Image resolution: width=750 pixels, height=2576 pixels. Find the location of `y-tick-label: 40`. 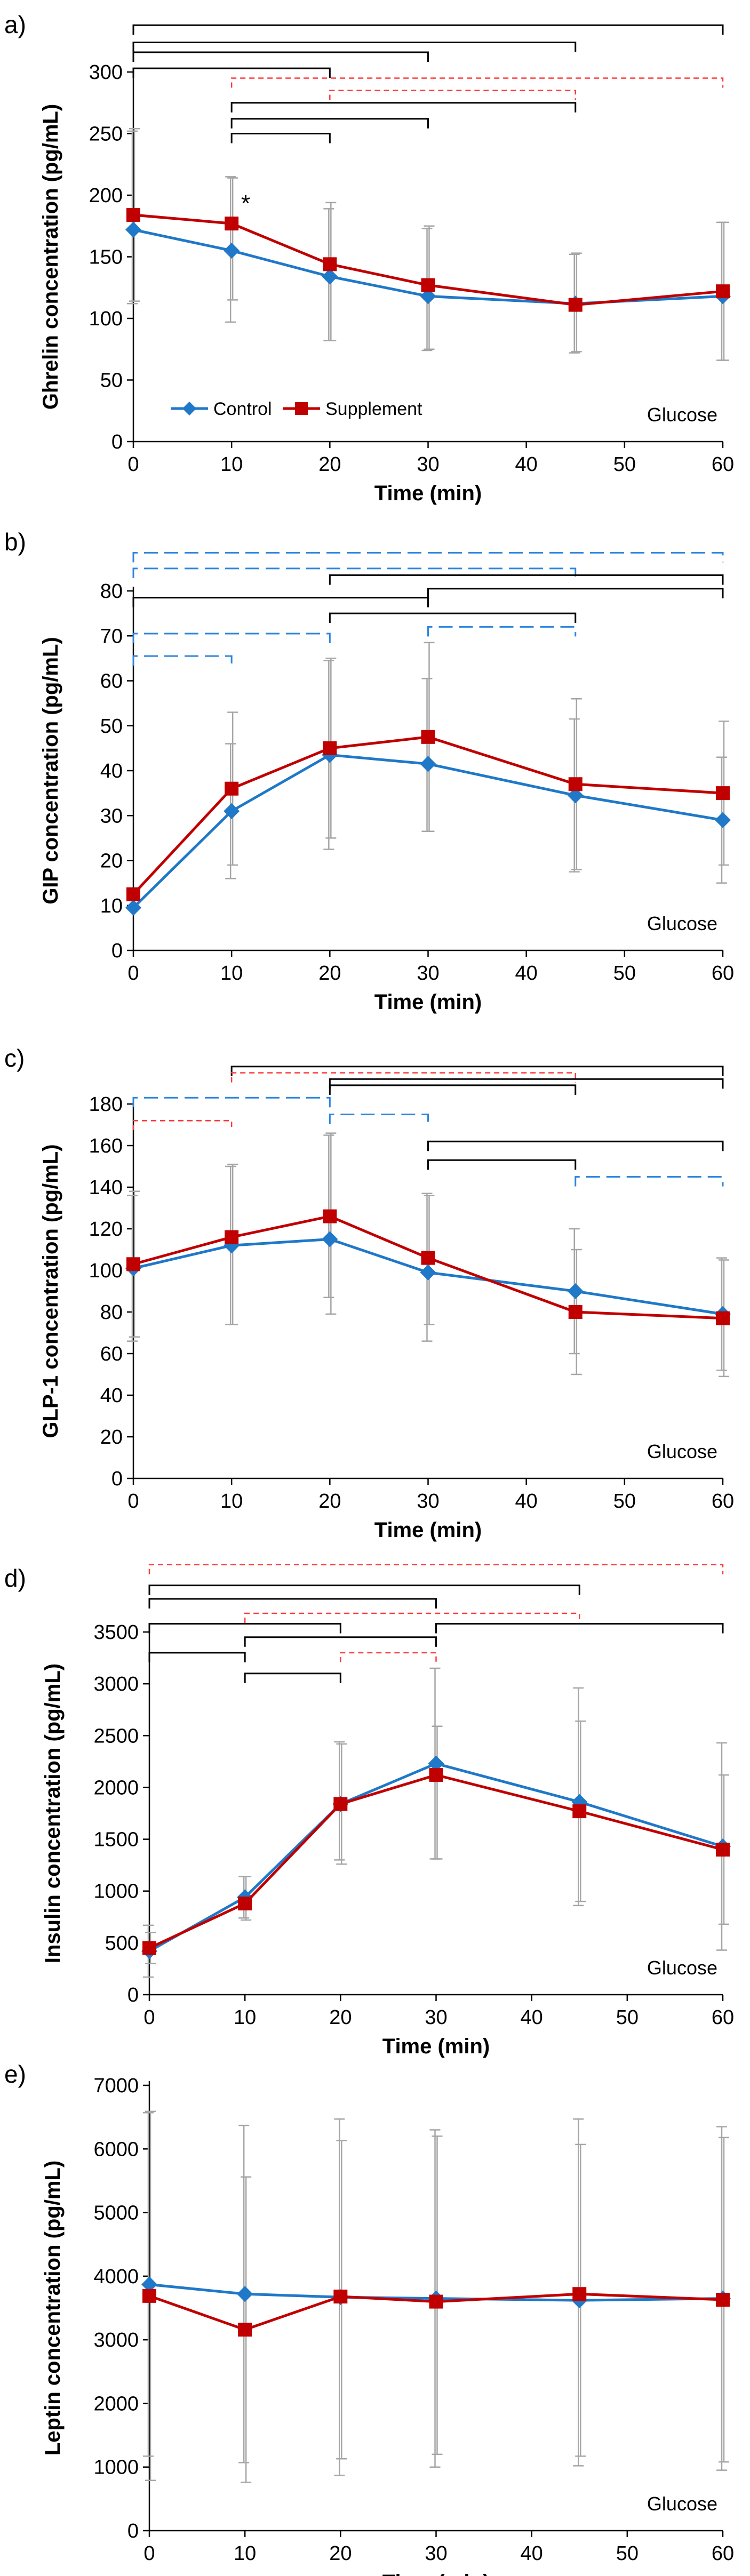

y-tick-label: 40 is located at coordinates (111, 771).